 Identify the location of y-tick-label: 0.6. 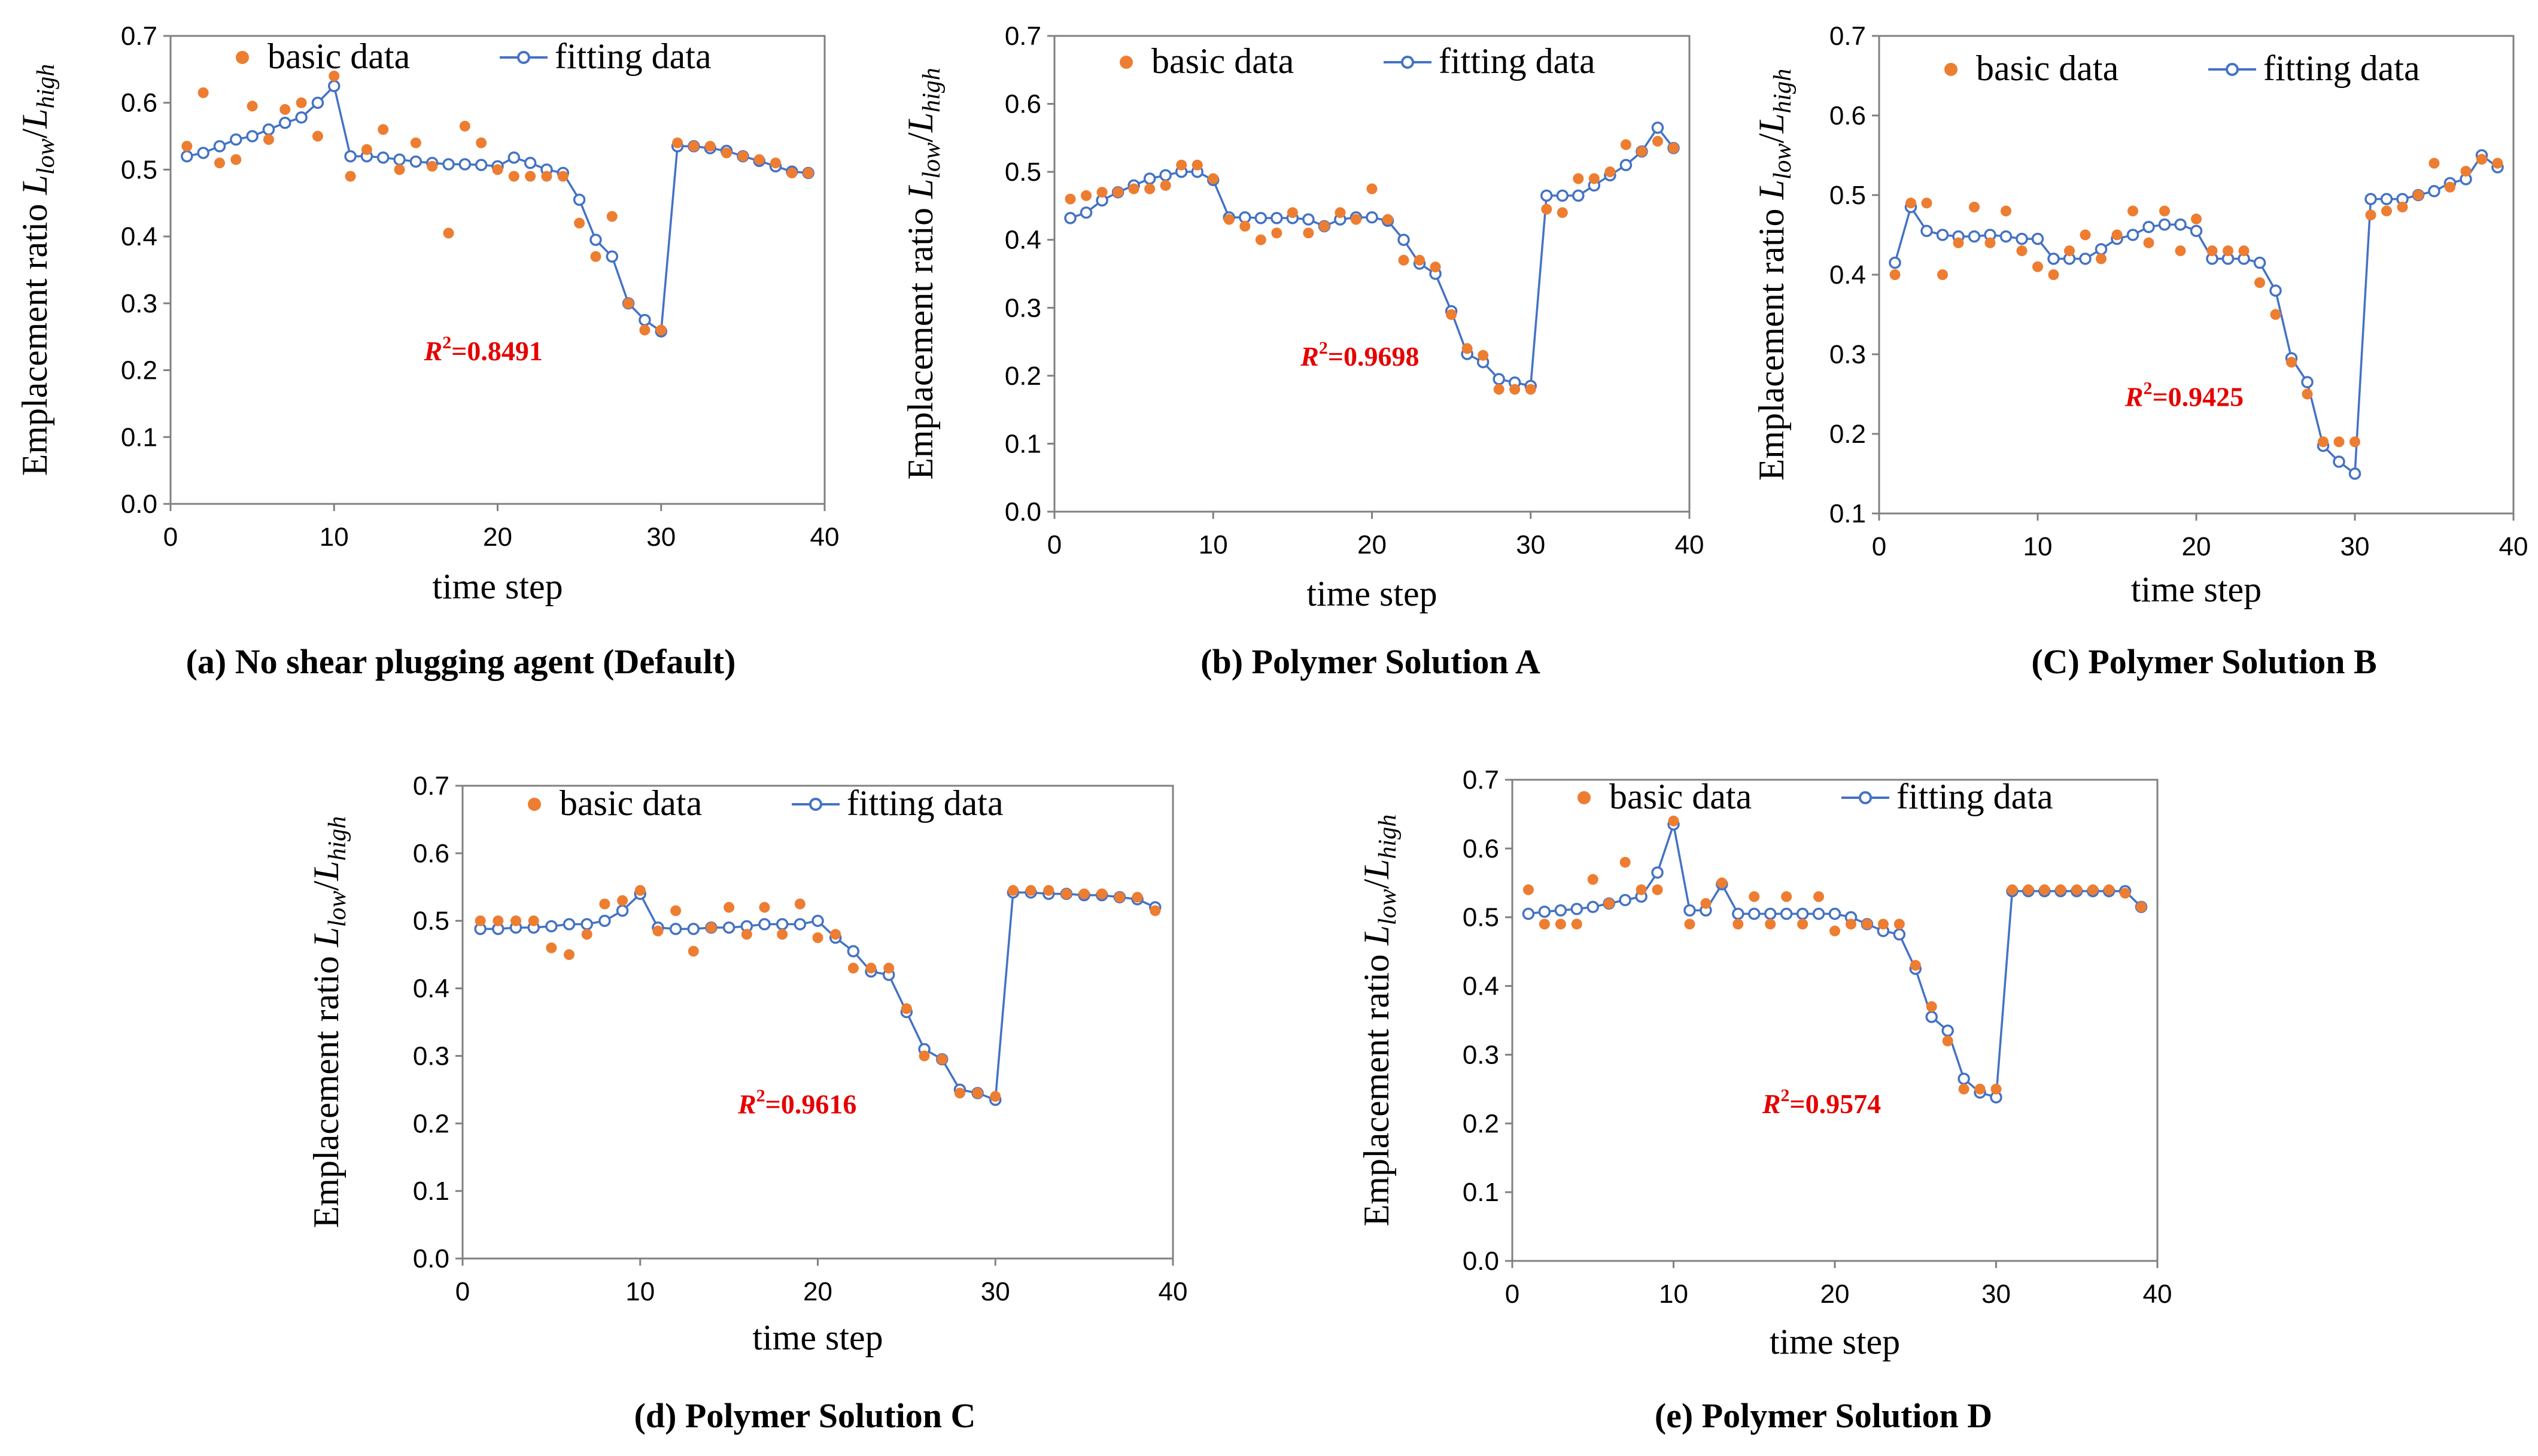
(1847, 115).